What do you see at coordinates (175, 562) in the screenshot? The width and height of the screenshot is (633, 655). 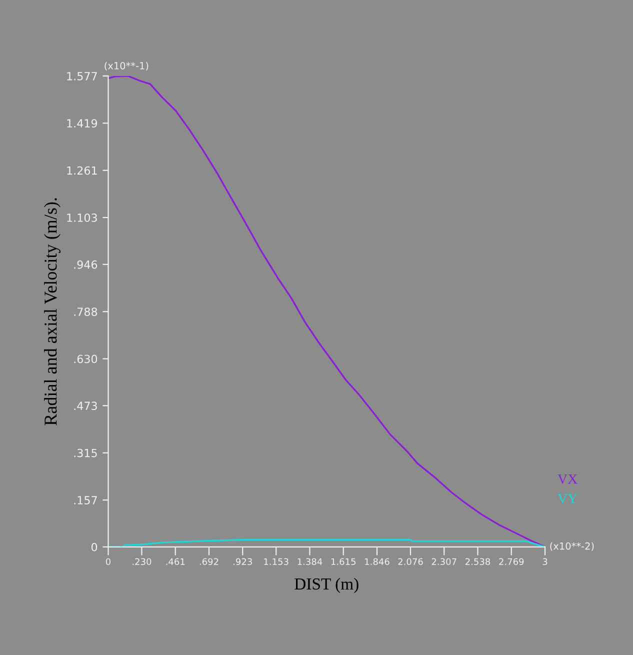 I see `x-tick-label: .461` at bounding box center [175, 562].